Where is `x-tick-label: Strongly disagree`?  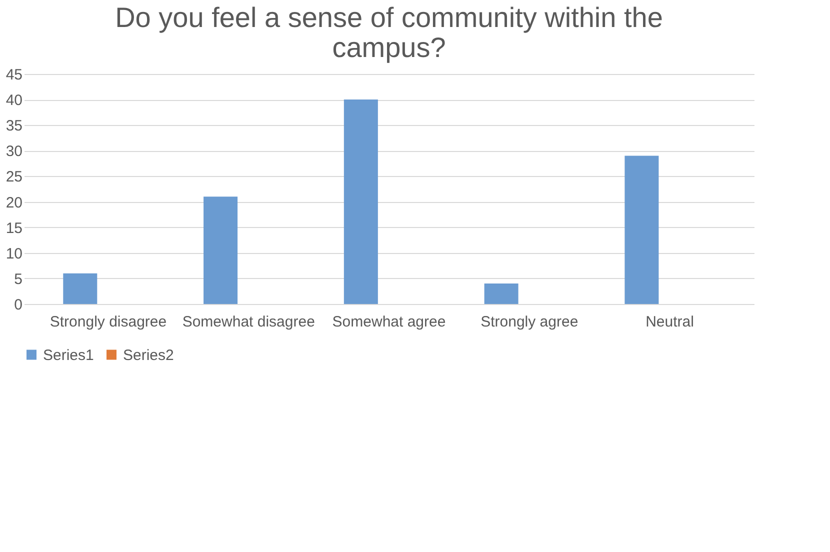
x-tick-label: Strongly disagree is located at coordinates (108, 322).